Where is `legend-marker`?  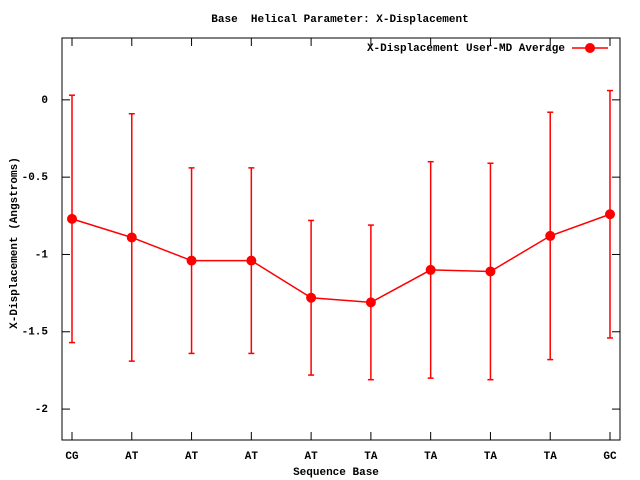 legend-marker is located at coordinates (590, 48).